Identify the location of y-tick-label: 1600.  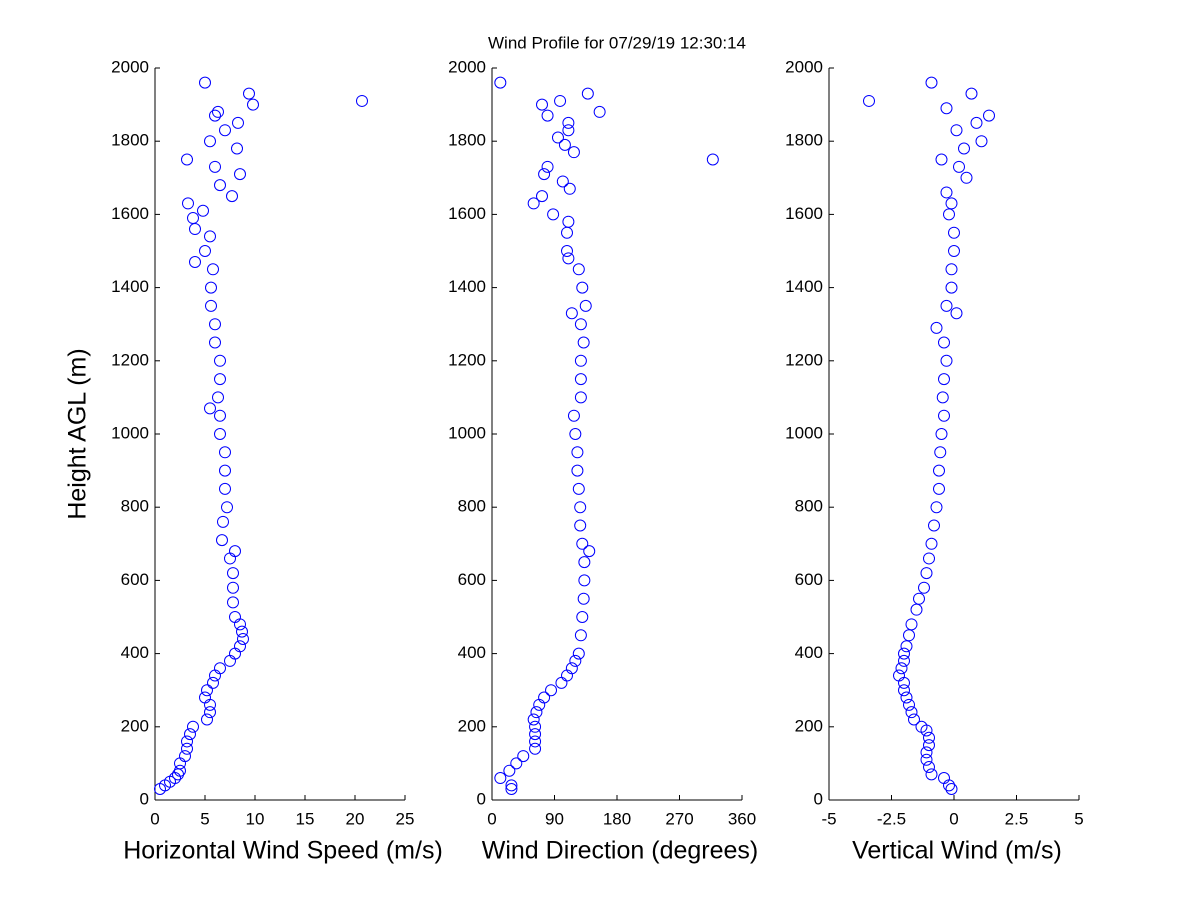
(467, 213).